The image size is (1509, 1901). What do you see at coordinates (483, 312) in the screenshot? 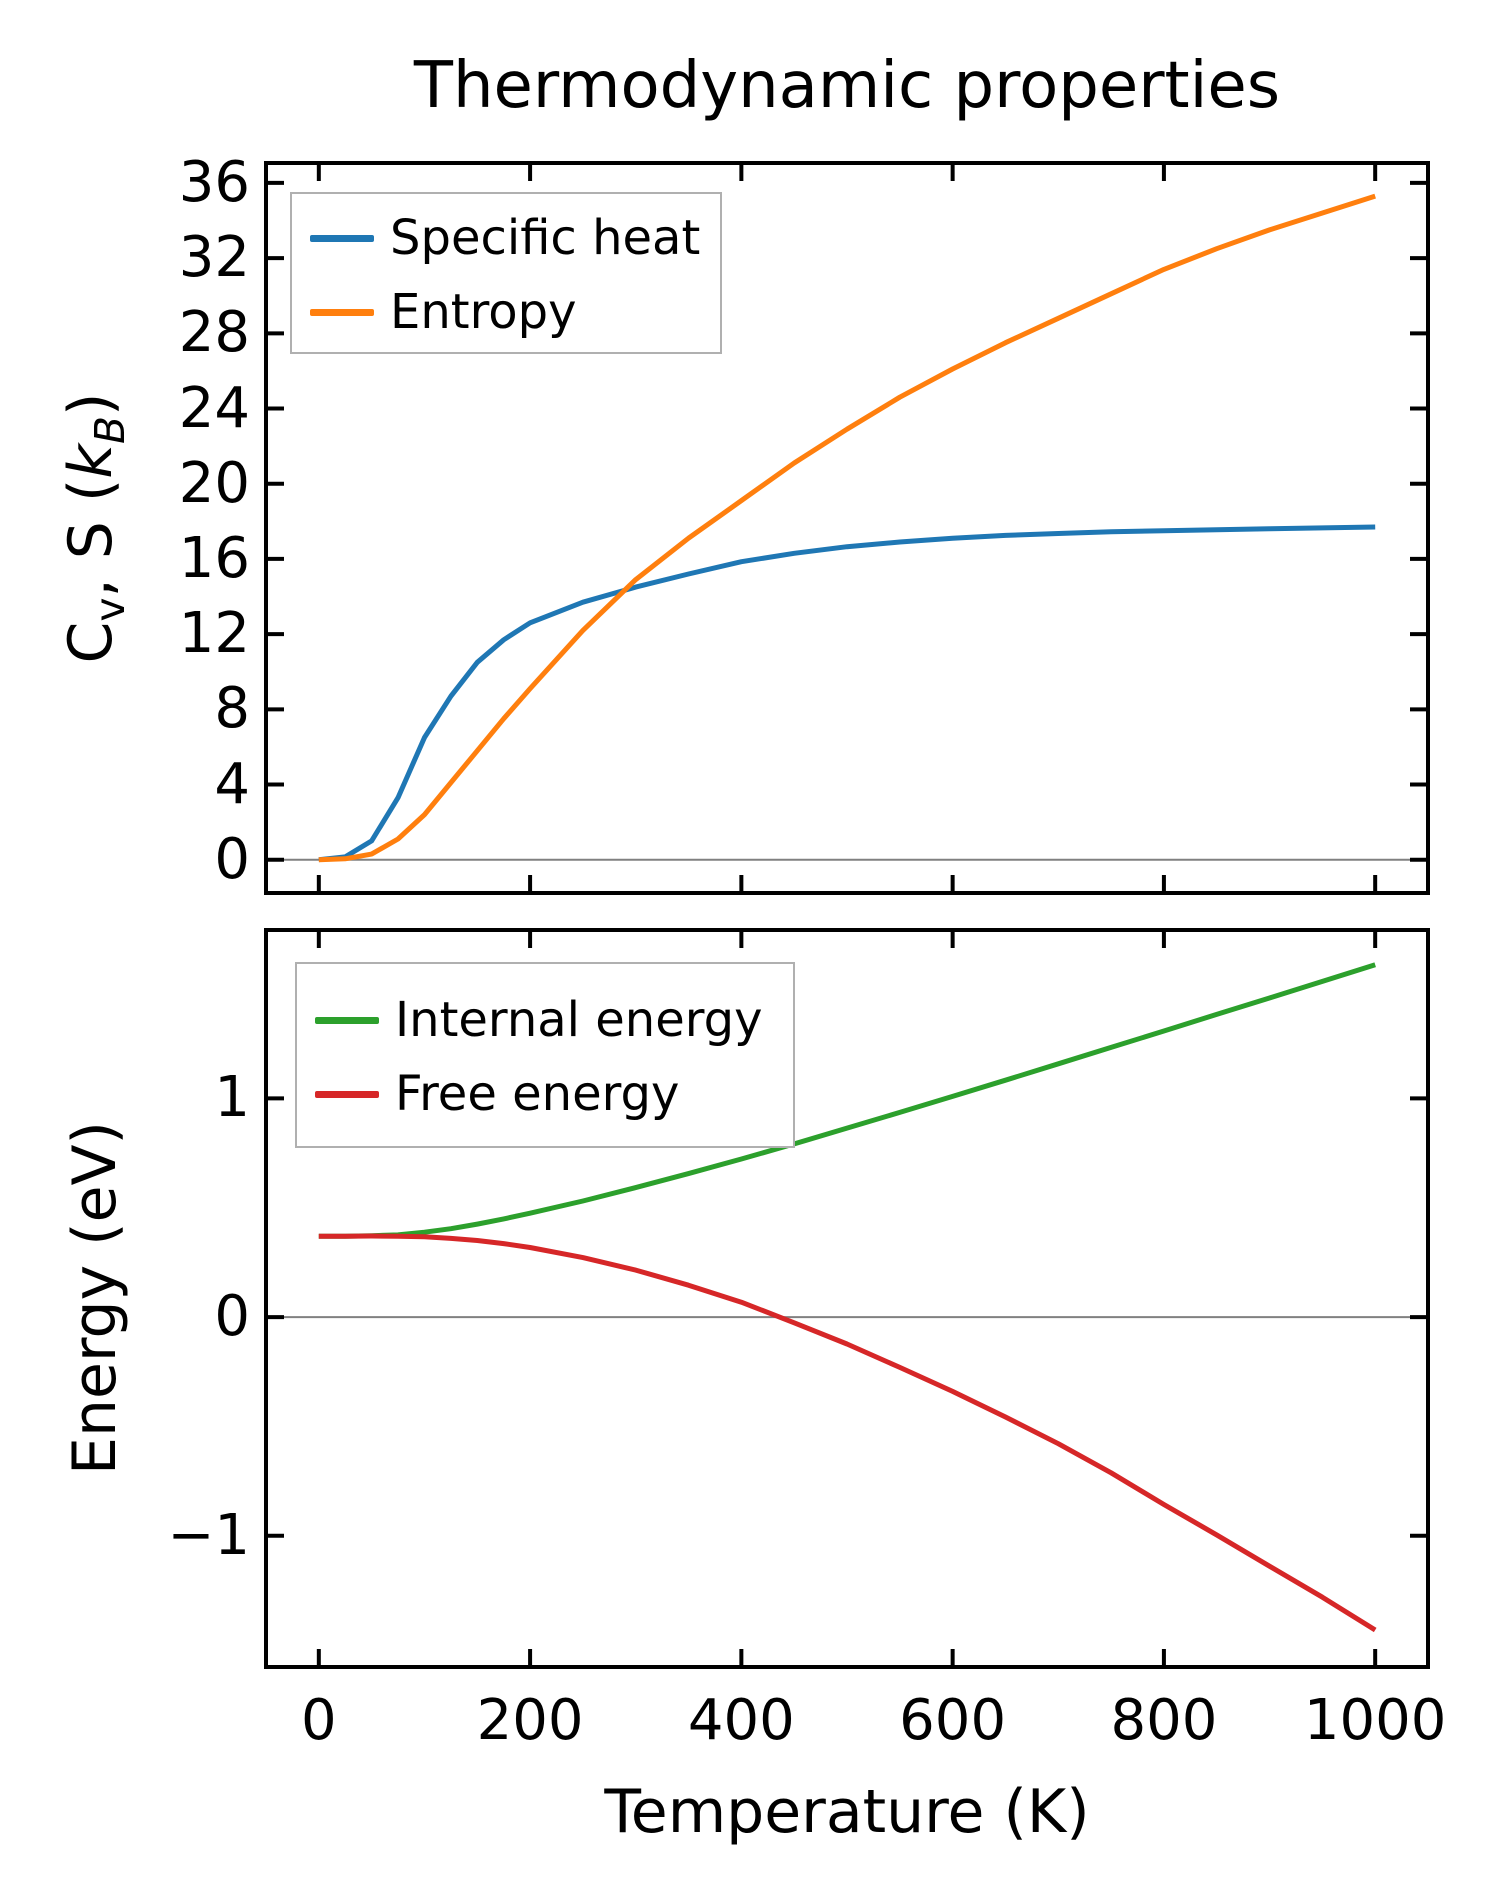
I see `legend-label: Entropy` at bounding box center [483, 312].